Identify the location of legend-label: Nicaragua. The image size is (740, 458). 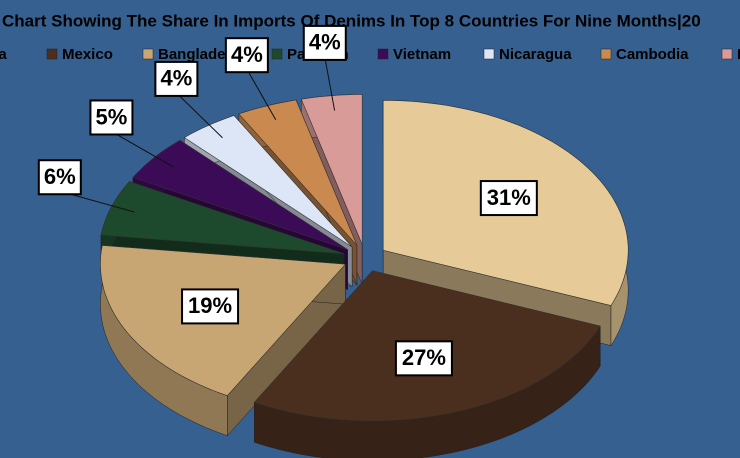
(535, 54).